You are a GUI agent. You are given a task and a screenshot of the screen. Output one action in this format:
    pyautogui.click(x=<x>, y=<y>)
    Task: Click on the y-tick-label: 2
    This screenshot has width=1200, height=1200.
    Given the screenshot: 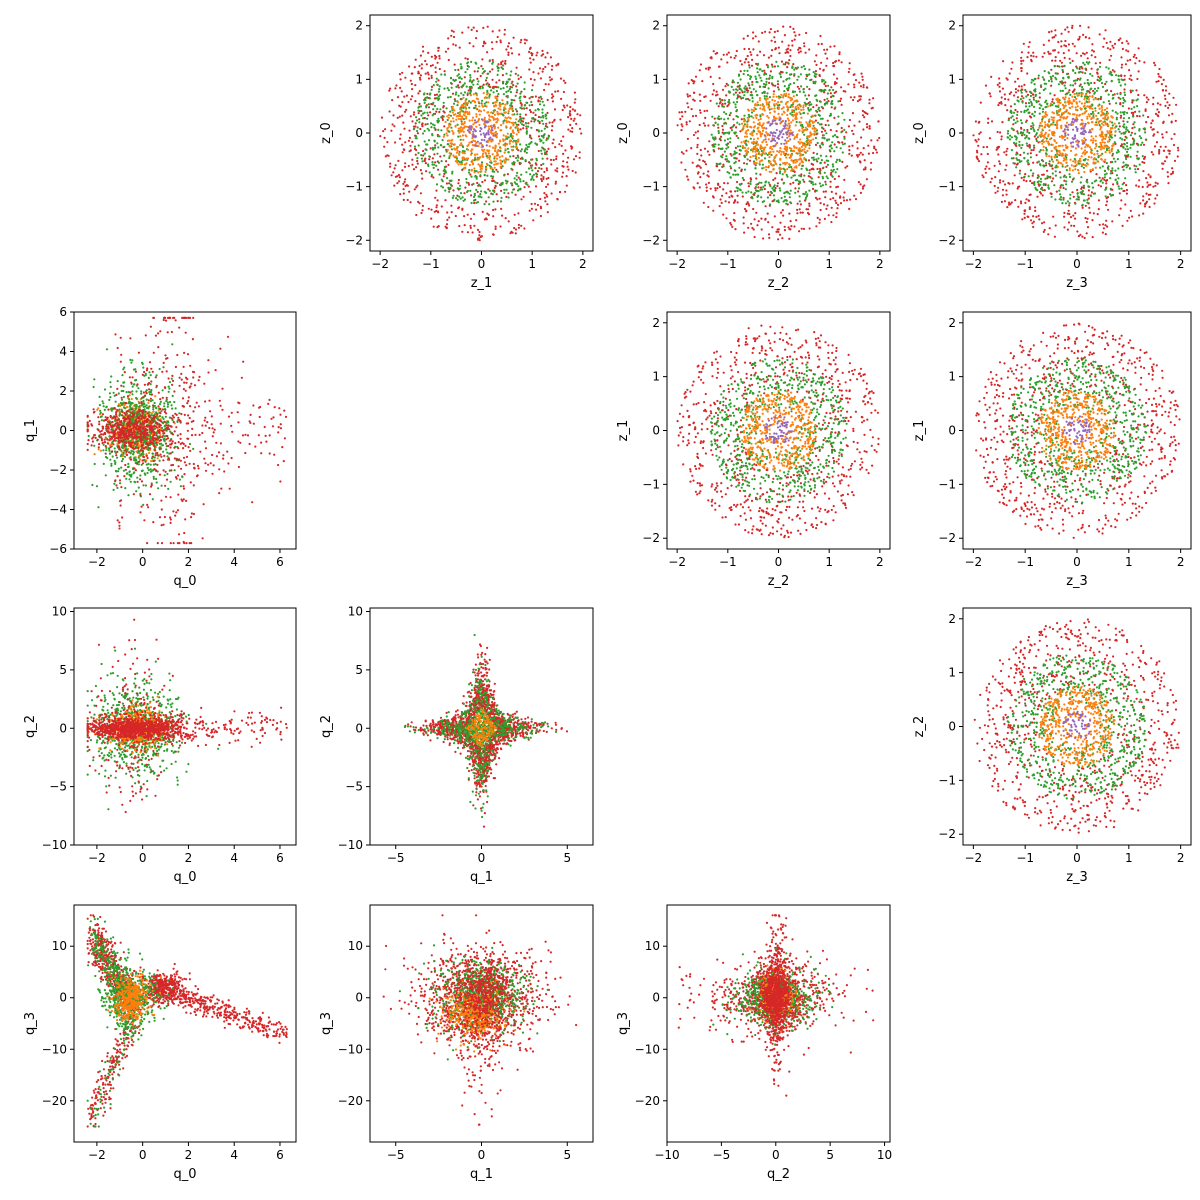 What is the action you would take?
    pyautogui.click(x=359, y=26)
    